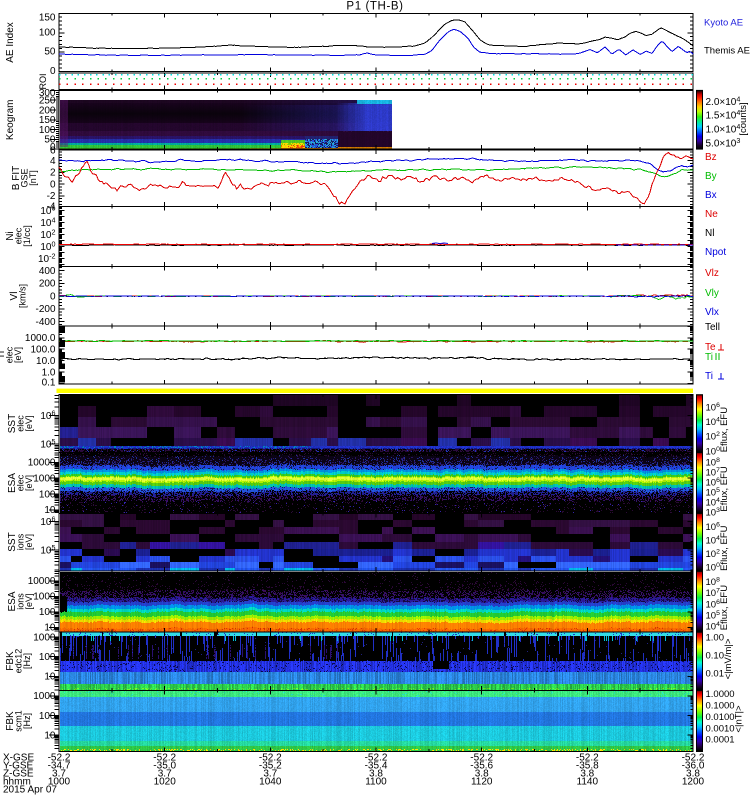 This screenshot has width=750, height=800. What do you see at coordinates (727, 51) in the screenshot?
I see `svg-text: Themis AE` at bounding box center [727, 51].